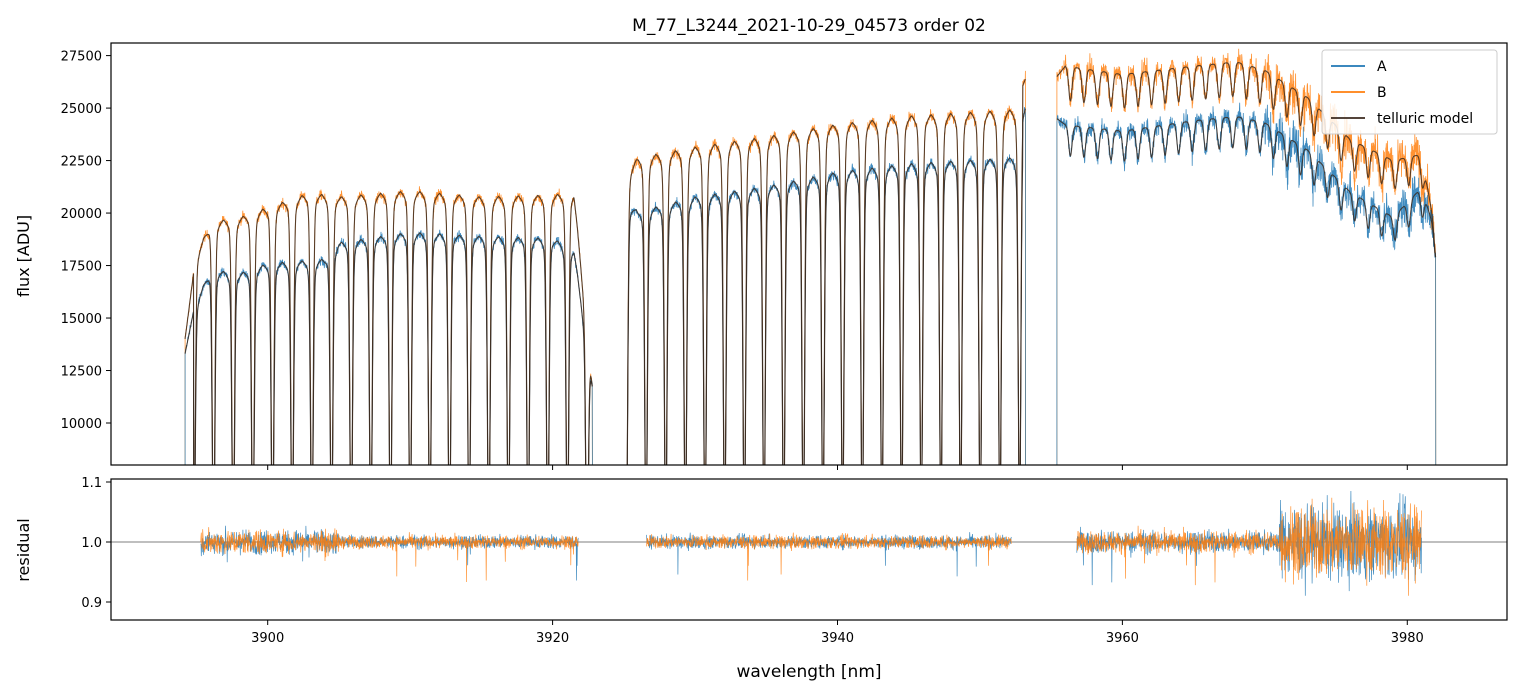 This screenshot has height=696, width=1520. I want to click on residual-y-tick-label-0: 0.9, so click(91, 603).